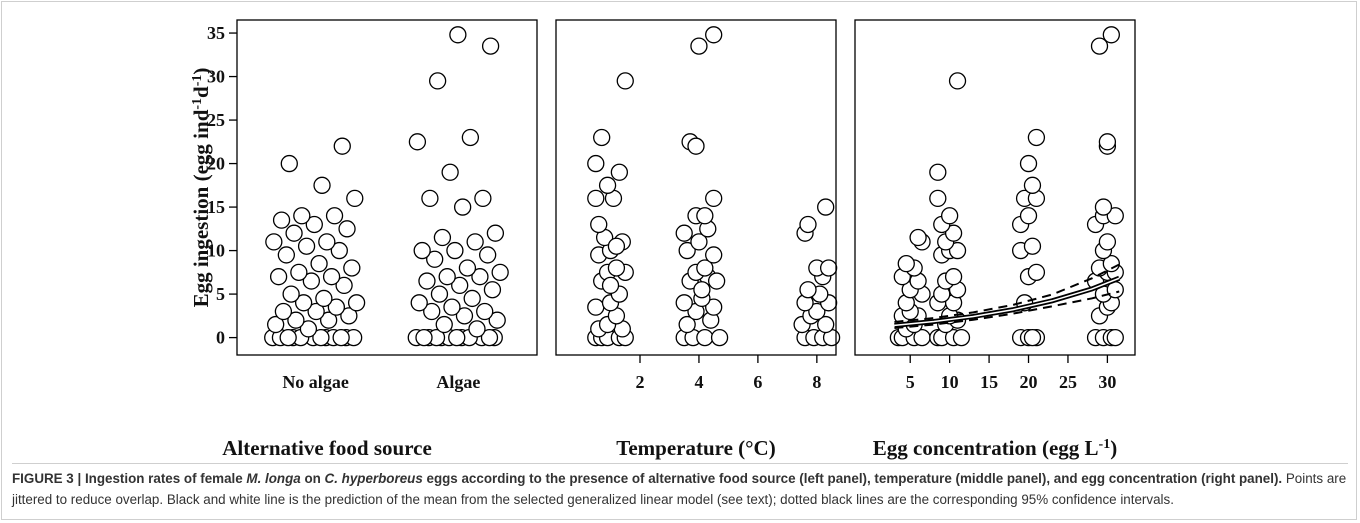 The image size is (1360, 523). I want to click on x-axis-label-part: ), so click(1113, 448).